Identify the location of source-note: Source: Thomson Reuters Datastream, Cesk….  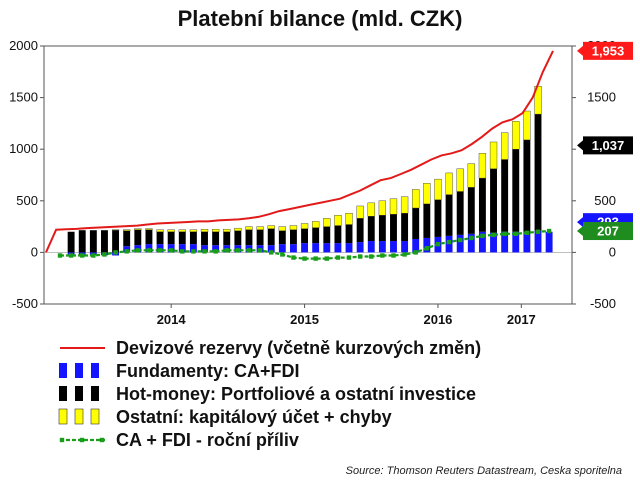
(484, 471).